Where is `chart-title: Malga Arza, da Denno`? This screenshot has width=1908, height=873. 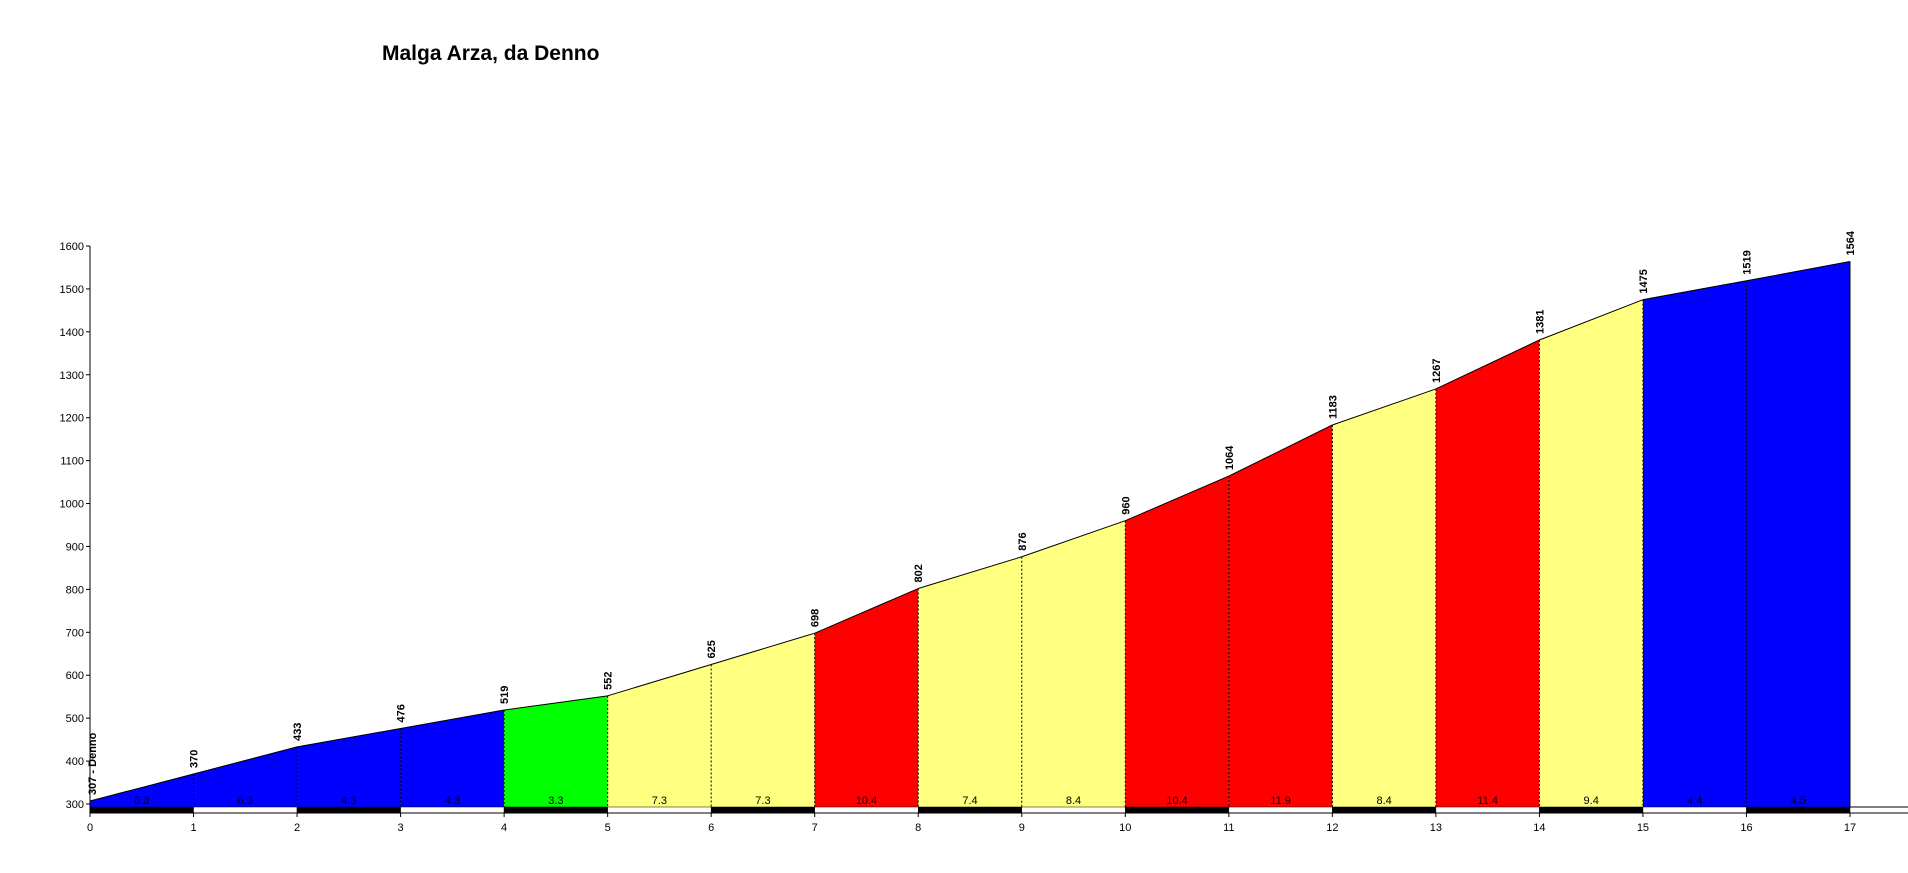
chart-title: Malga Arza, da Denno is located at coordinates (491, 53).